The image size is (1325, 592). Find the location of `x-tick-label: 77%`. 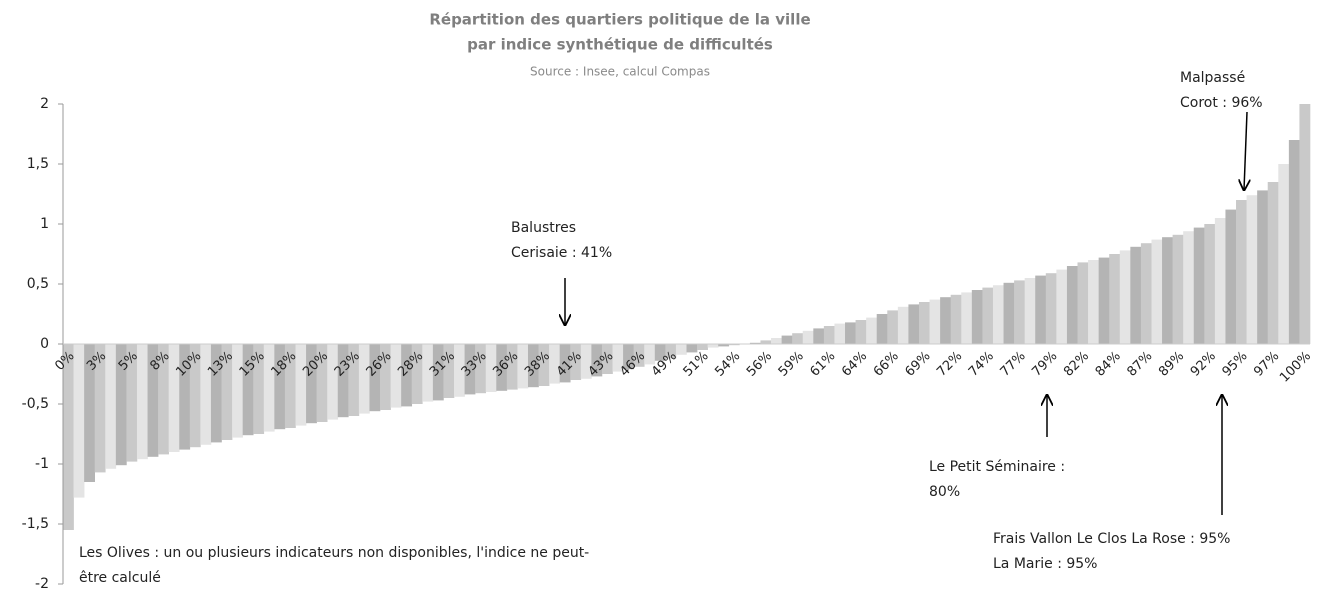

x-tick-label: 77% is located at coordinates (1013, 364).